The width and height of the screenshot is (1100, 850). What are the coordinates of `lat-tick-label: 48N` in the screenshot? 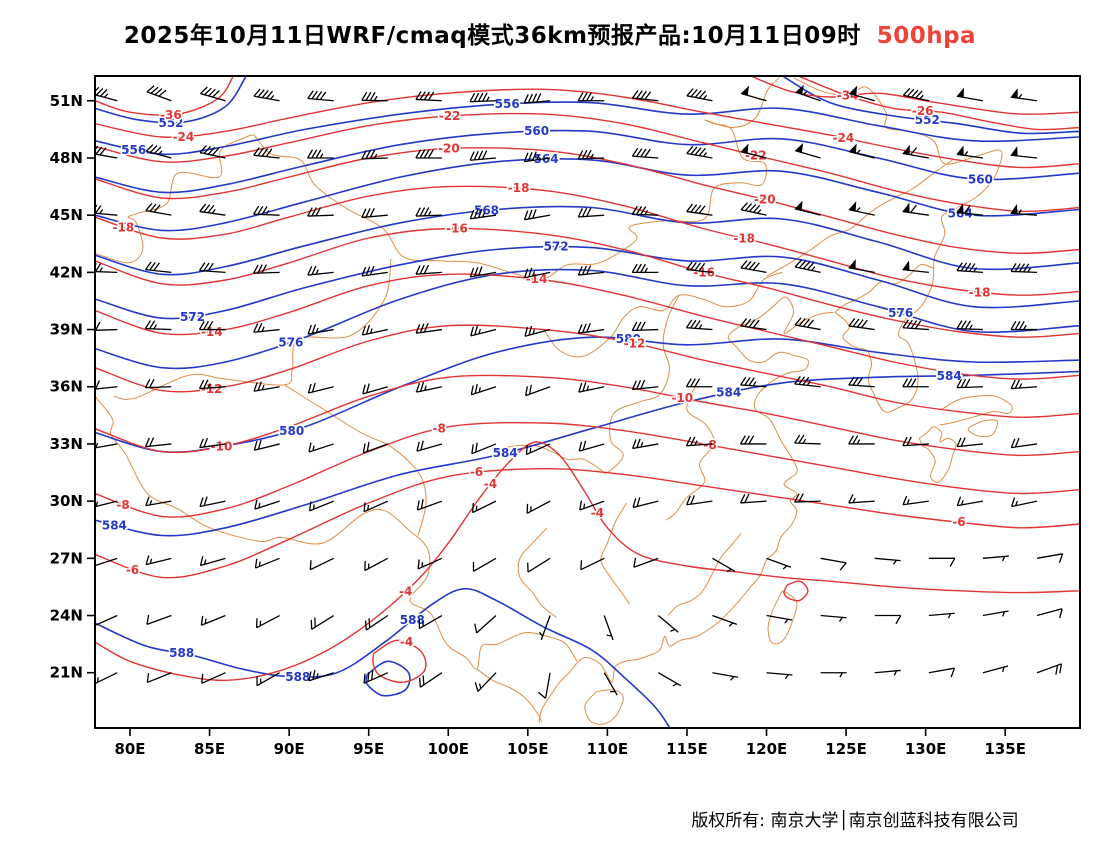 It's located at (66, 158).